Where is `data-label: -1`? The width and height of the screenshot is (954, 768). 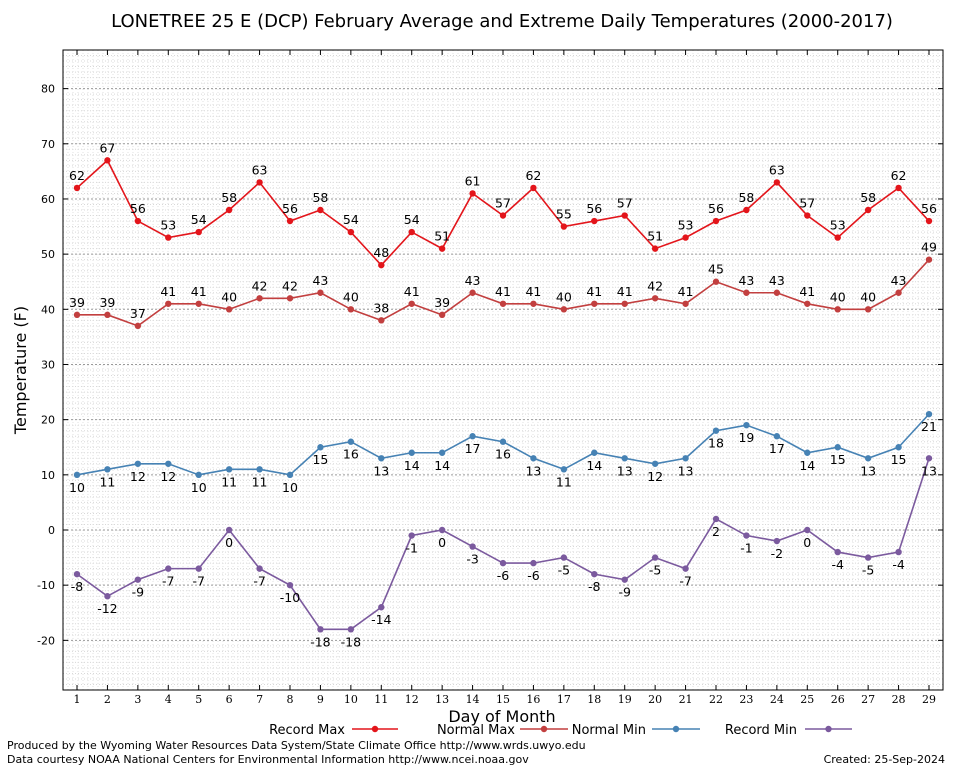
data-label: -1 is located at coordinates (411, 548).